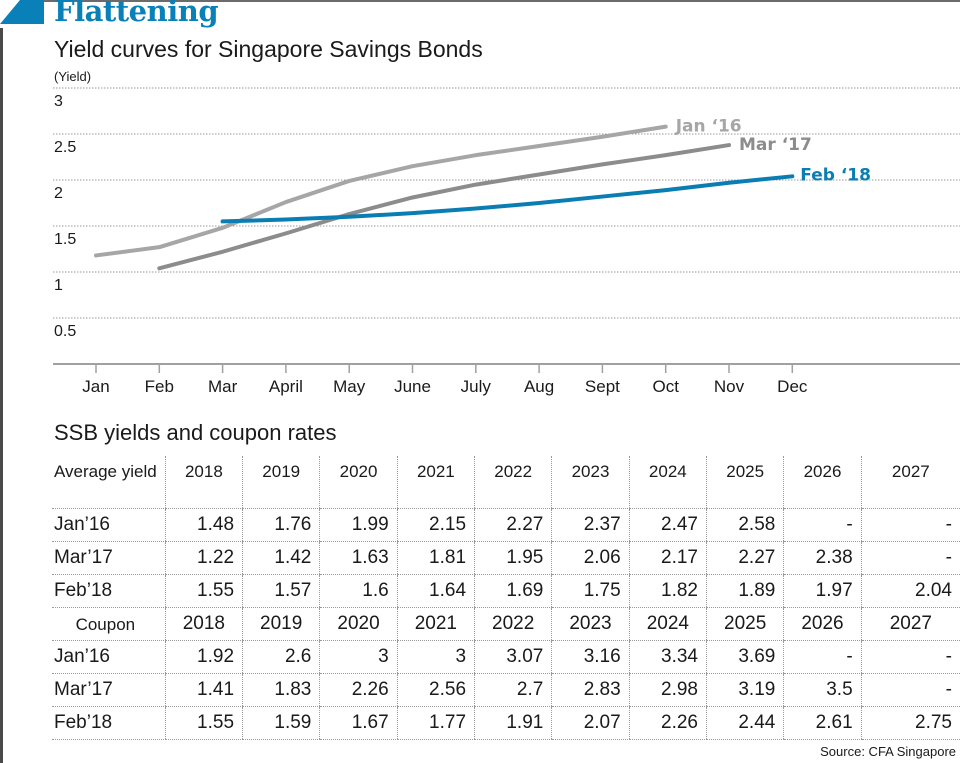  Describe the element at coordinates (506, 525) in the screenshot. I see `yield-row: Jan’16 1.48 1.76 1.99 2.15 2.27 2.37 2.47 2.58- -` at that location.